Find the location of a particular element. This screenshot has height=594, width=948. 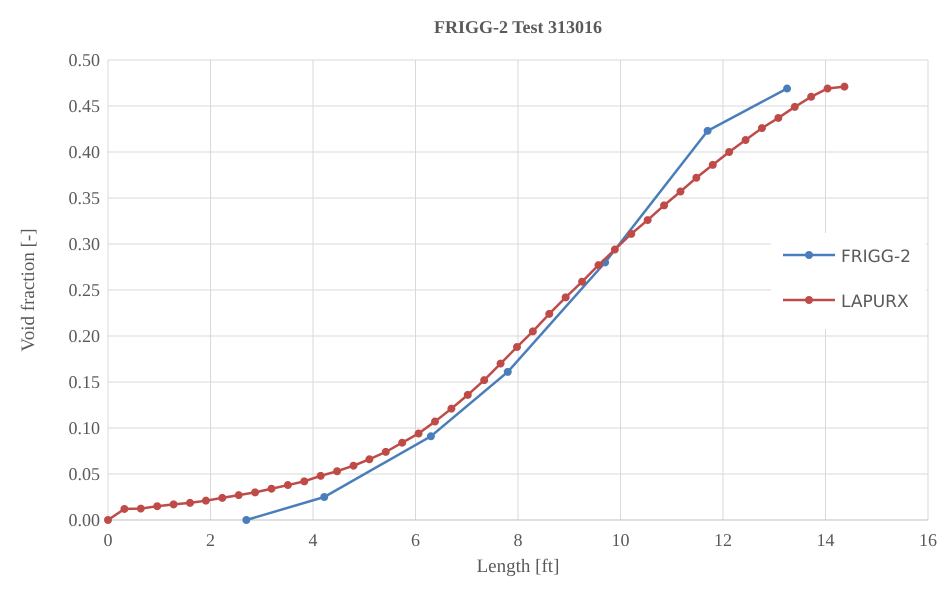

y-tick-label: 0.50 is located at coordinates (84, 60).